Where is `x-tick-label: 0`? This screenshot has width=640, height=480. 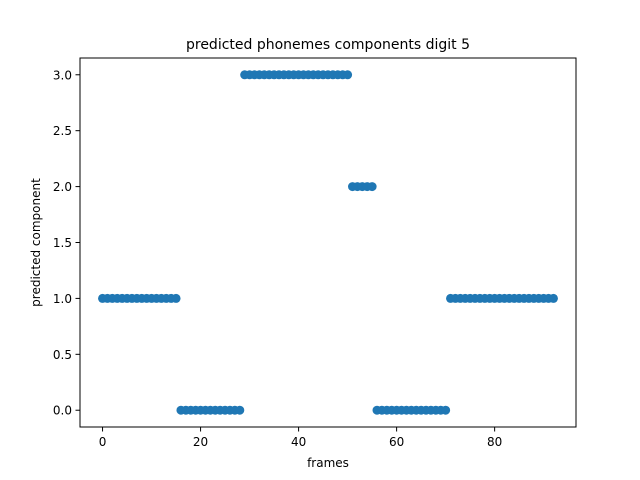
x-tick-label: 0 is located at coordinates (103, 442).